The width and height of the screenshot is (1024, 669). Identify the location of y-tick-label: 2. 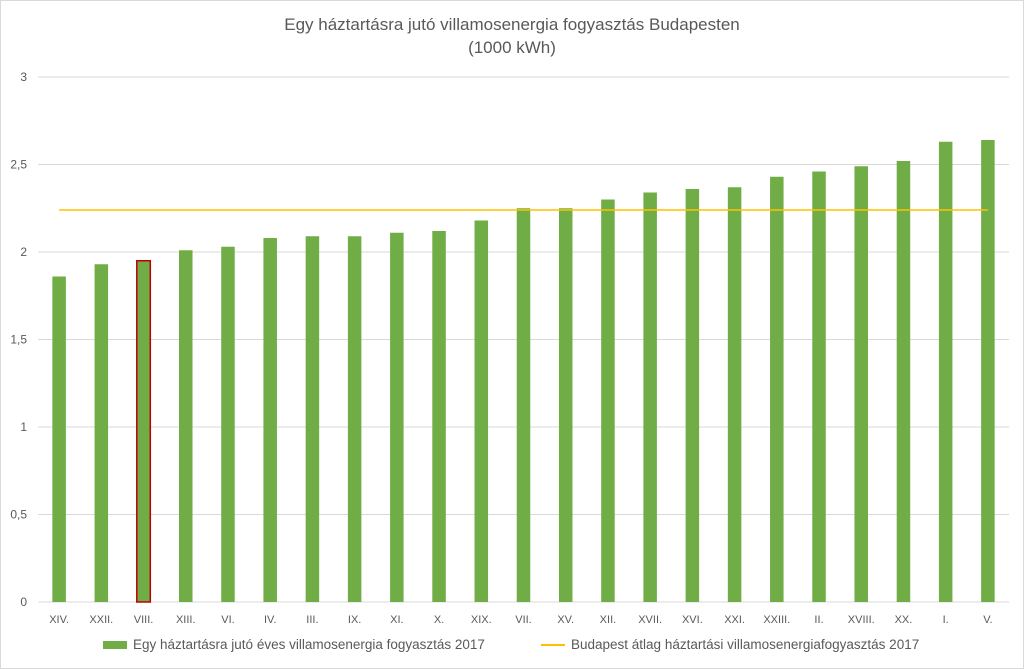
(23, 252).